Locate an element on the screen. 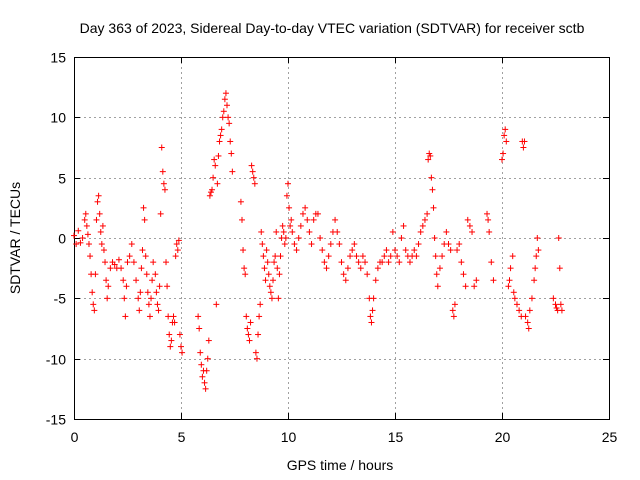 The width and height of the screenshot is (640, 480). y-tick-label: 15 is located at coordinates (58, 58).